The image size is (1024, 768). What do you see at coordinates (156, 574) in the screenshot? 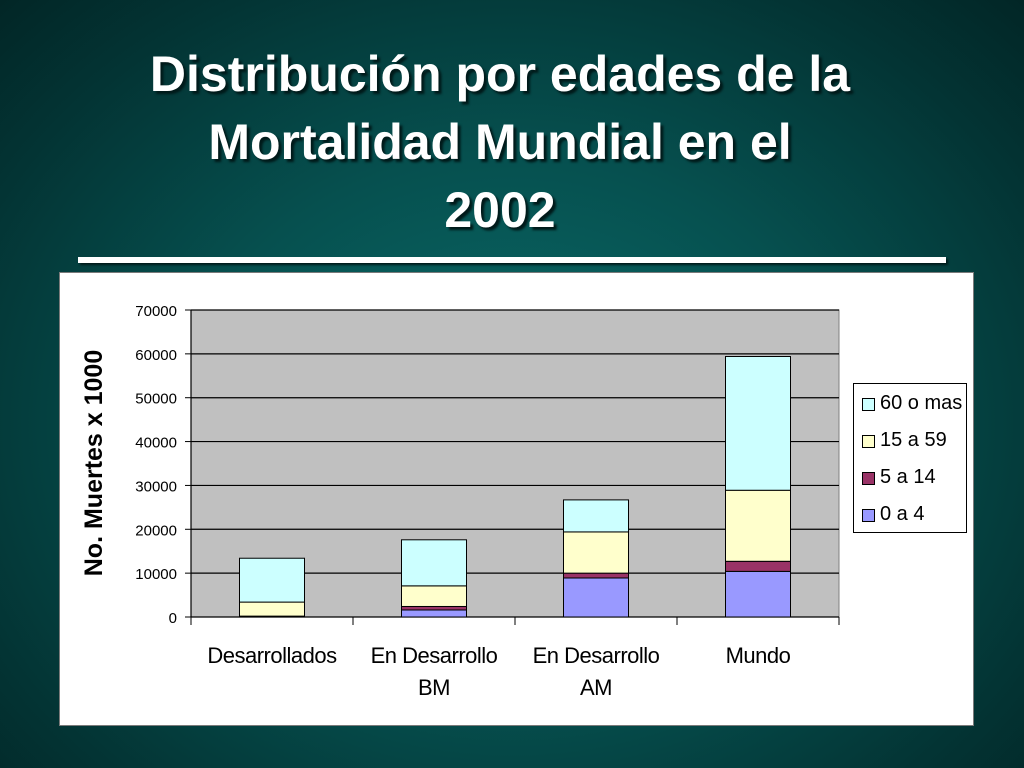
I see `y-tick-label: 10000` at bounding box center [156, 574].